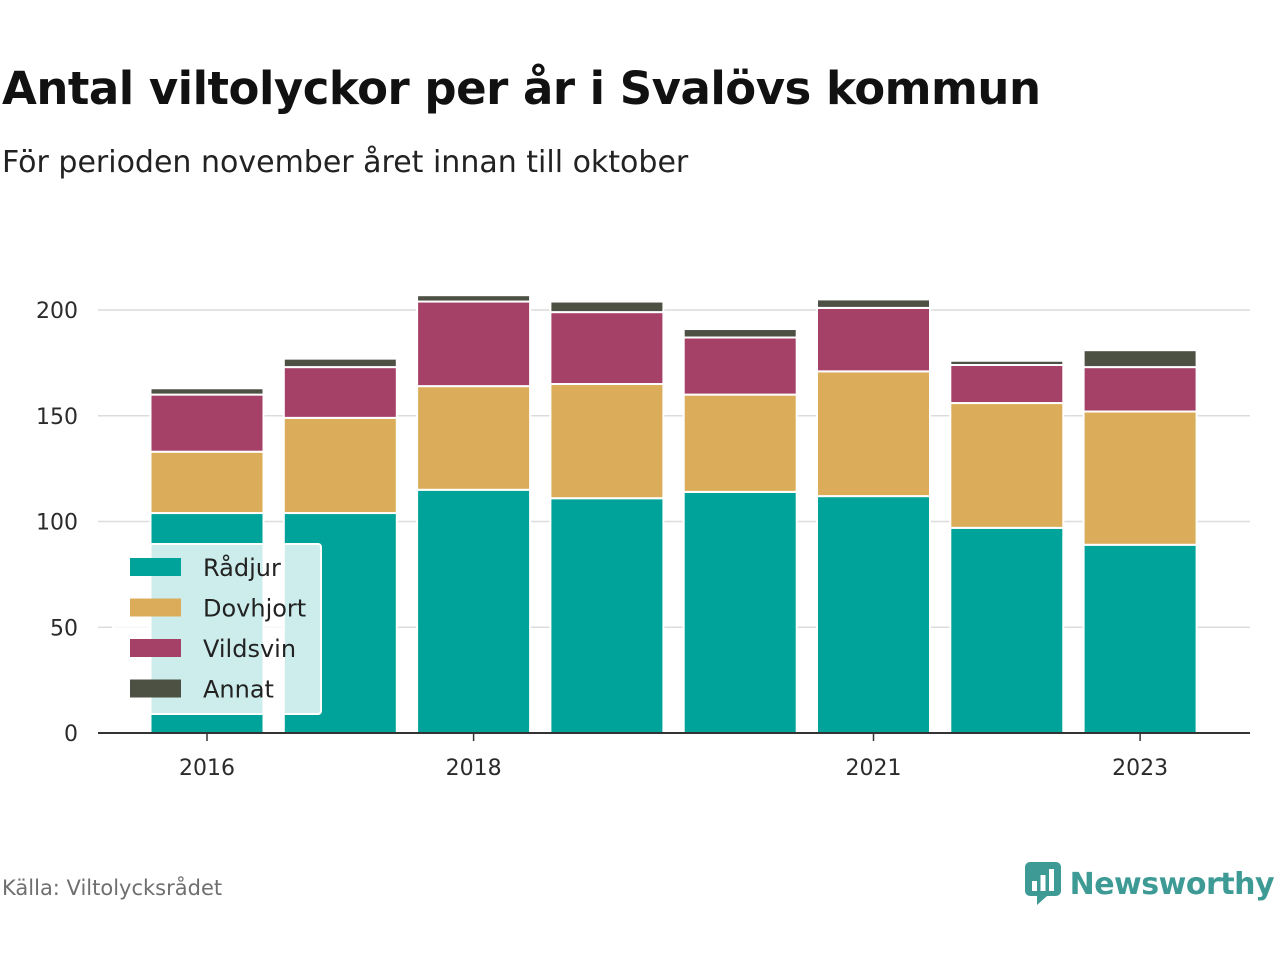  What do you see at coordinates (207, 423) in the screenshot?
I see `bar-2016-vildsvin` at bounding box center [207, 423].